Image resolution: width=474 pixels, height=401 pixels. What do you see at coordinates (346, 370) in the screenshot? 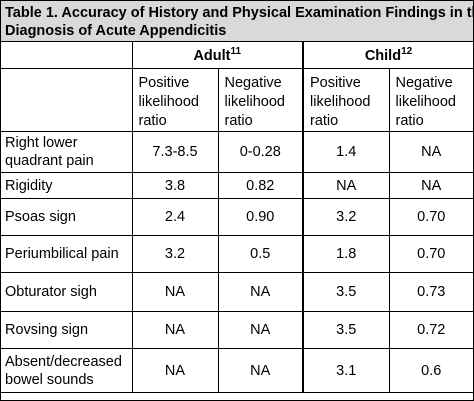
I see `table-cell: 3.1` at bounding box center [346, 370].